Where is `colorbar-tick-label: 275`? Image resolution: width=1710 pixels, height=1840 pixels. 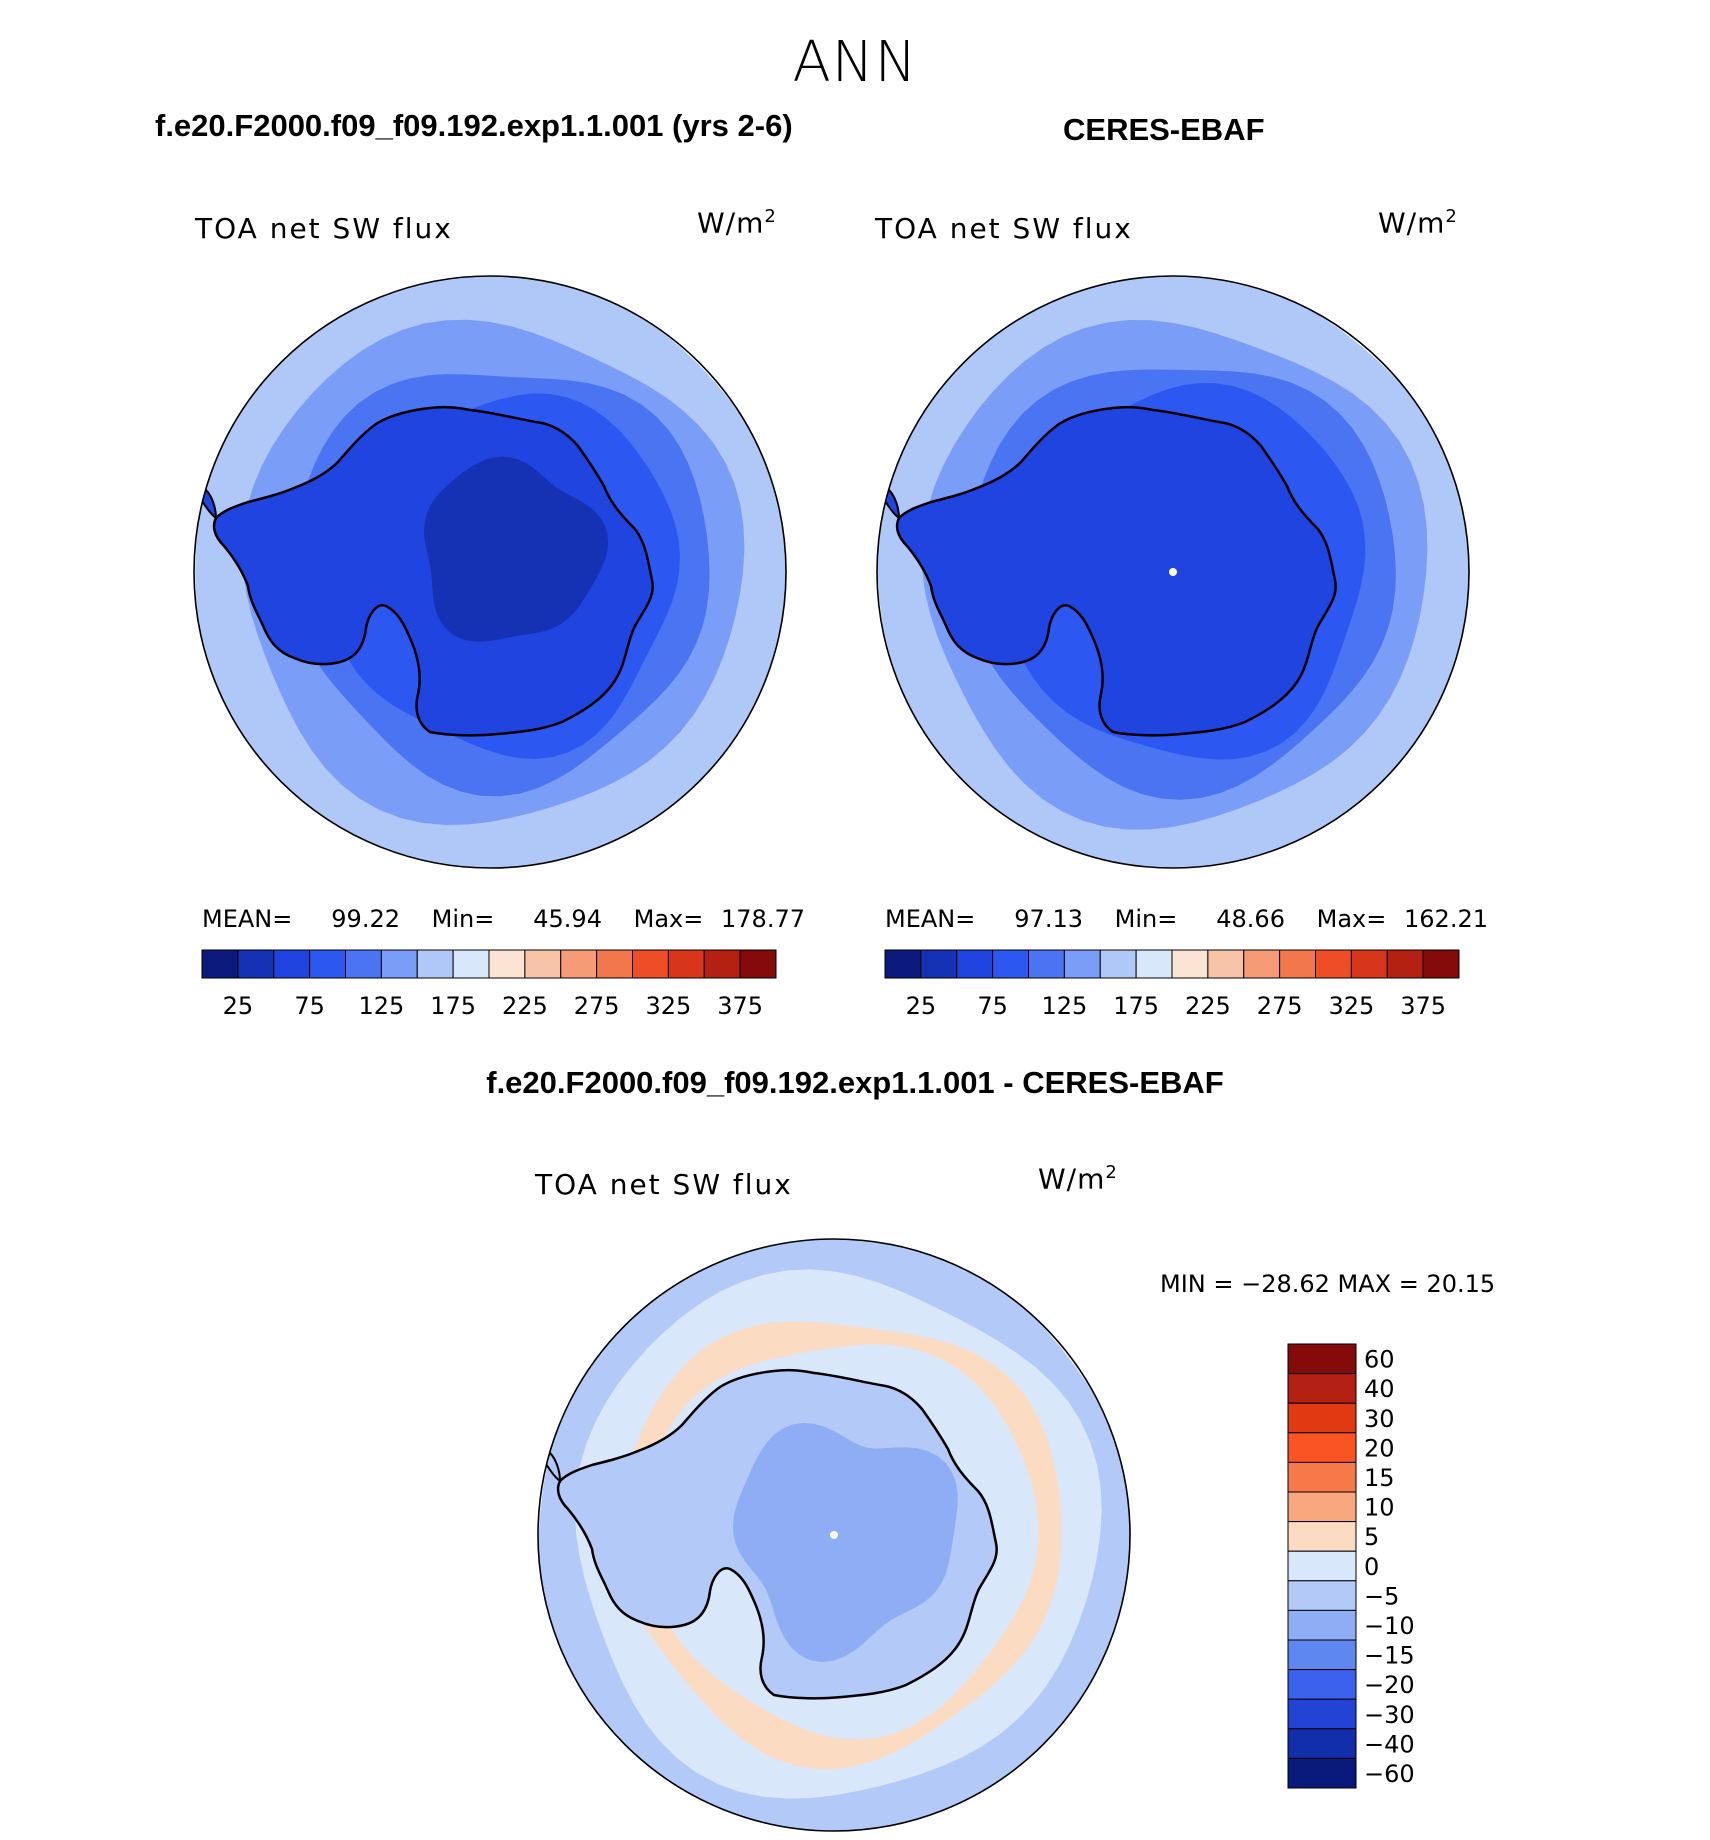
colorbar-tick-label: 275 is located at coordinates (1280, 1006).